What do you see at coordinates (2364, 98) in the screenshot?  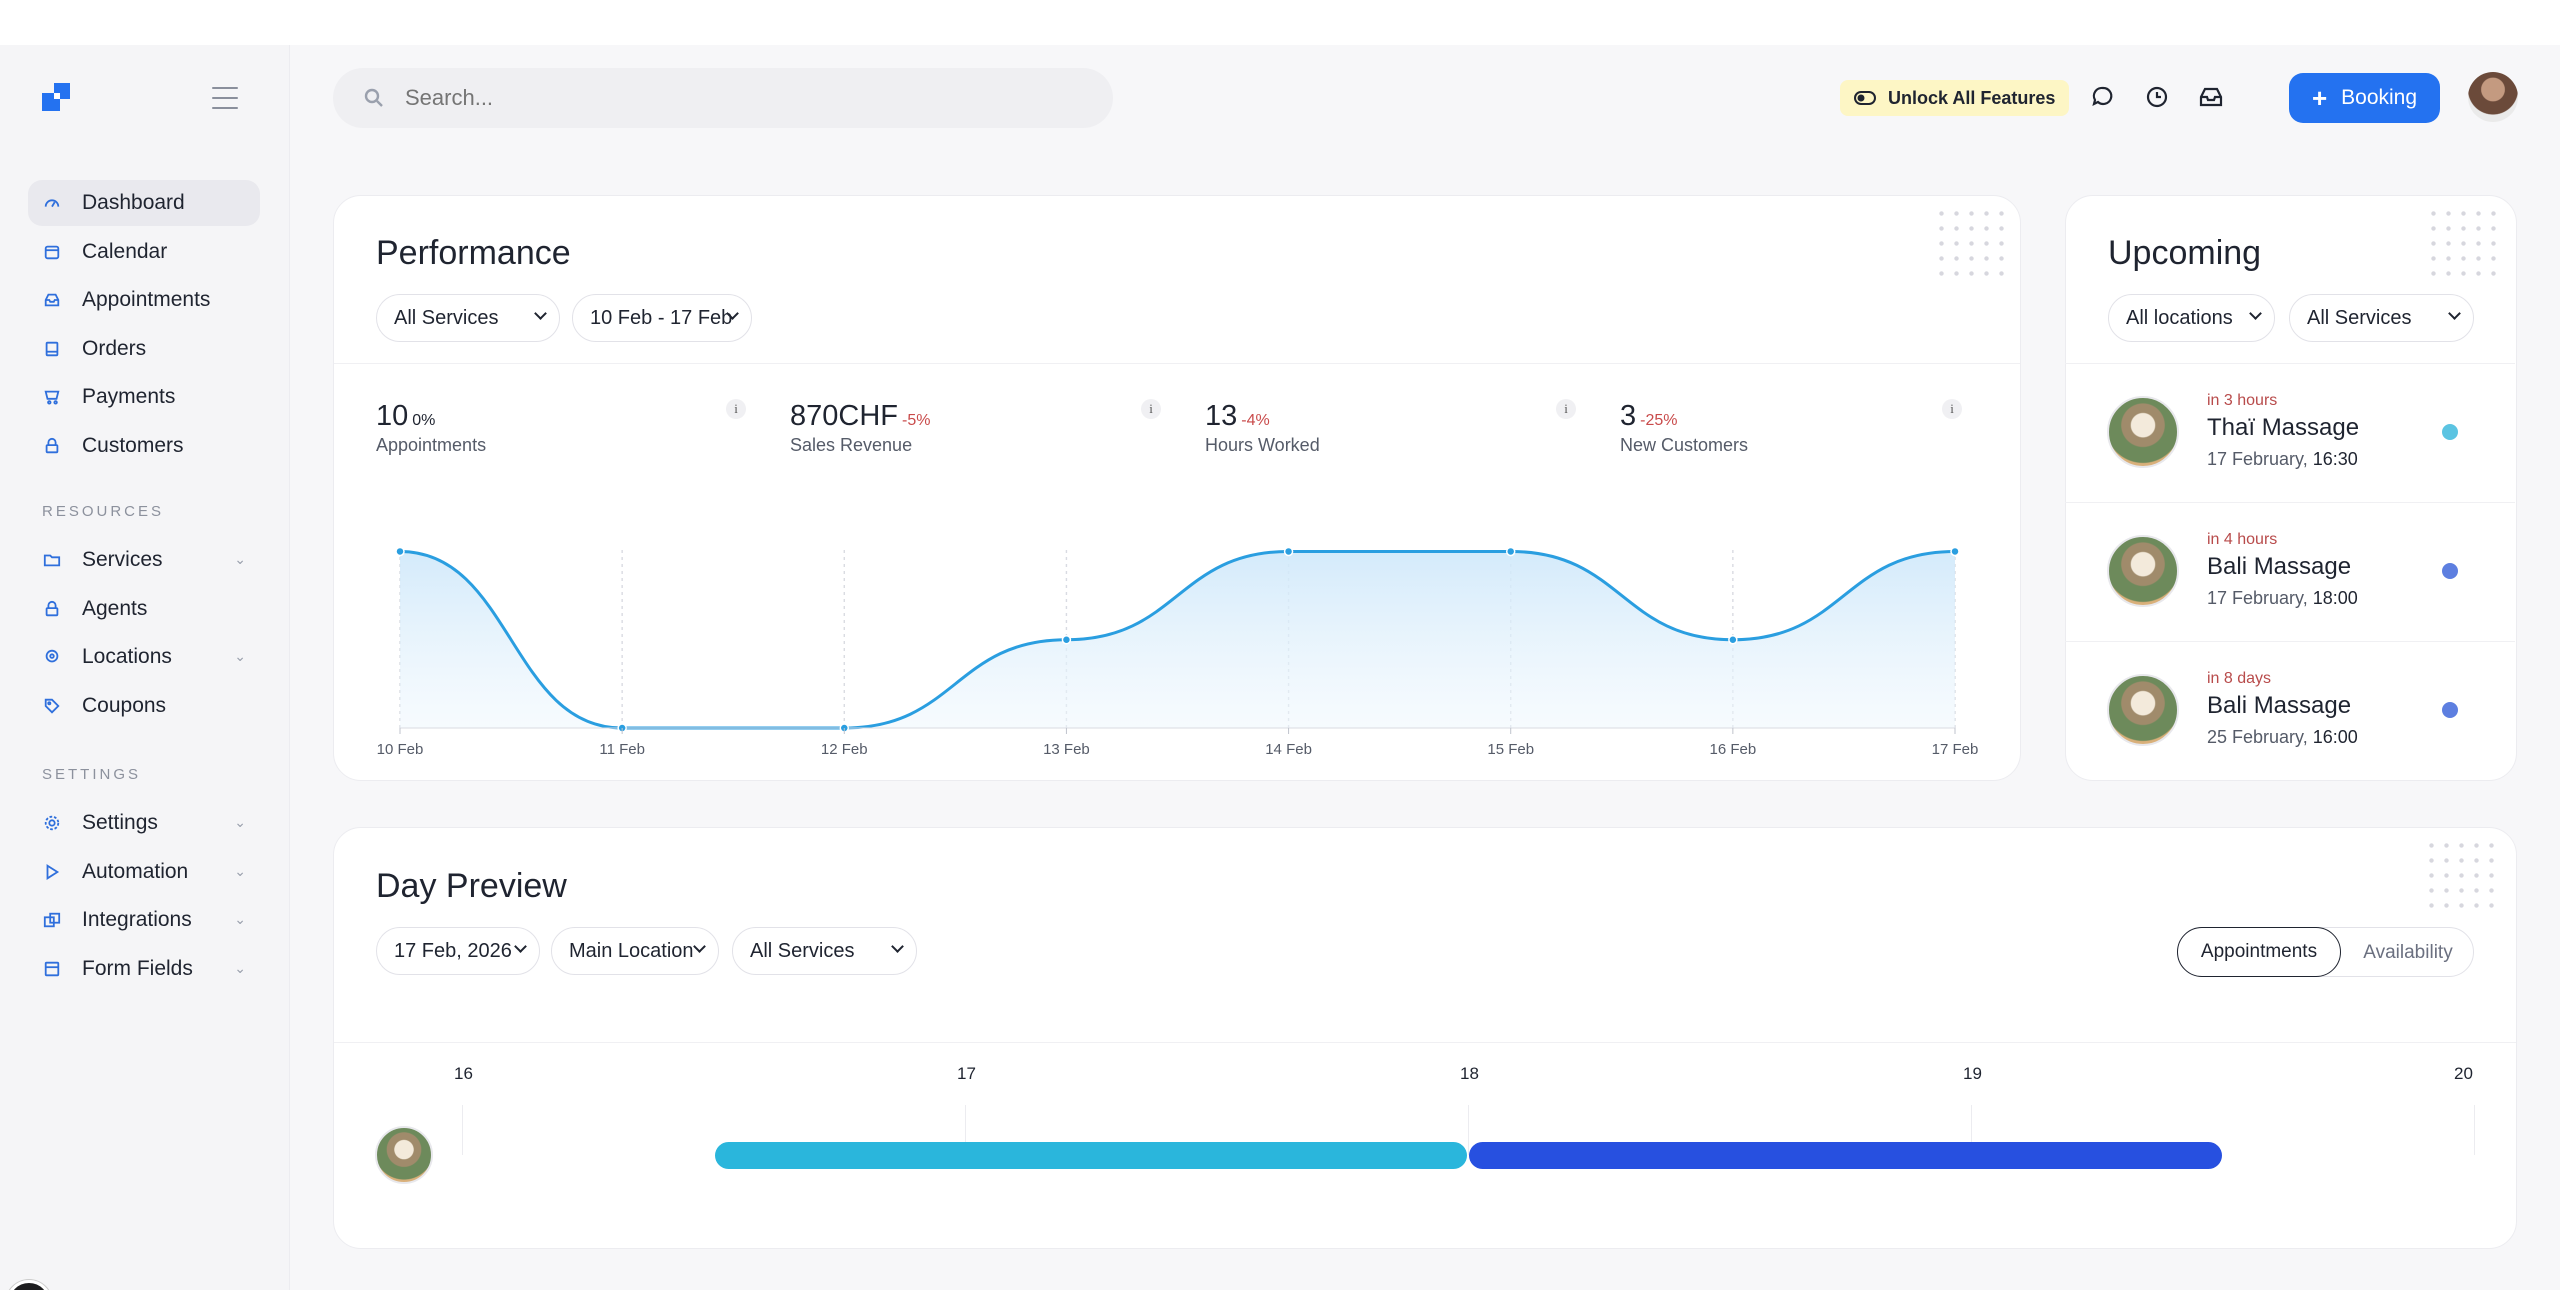 I see `new-booking-button: + Booking` at bounding box center [2364, 98].